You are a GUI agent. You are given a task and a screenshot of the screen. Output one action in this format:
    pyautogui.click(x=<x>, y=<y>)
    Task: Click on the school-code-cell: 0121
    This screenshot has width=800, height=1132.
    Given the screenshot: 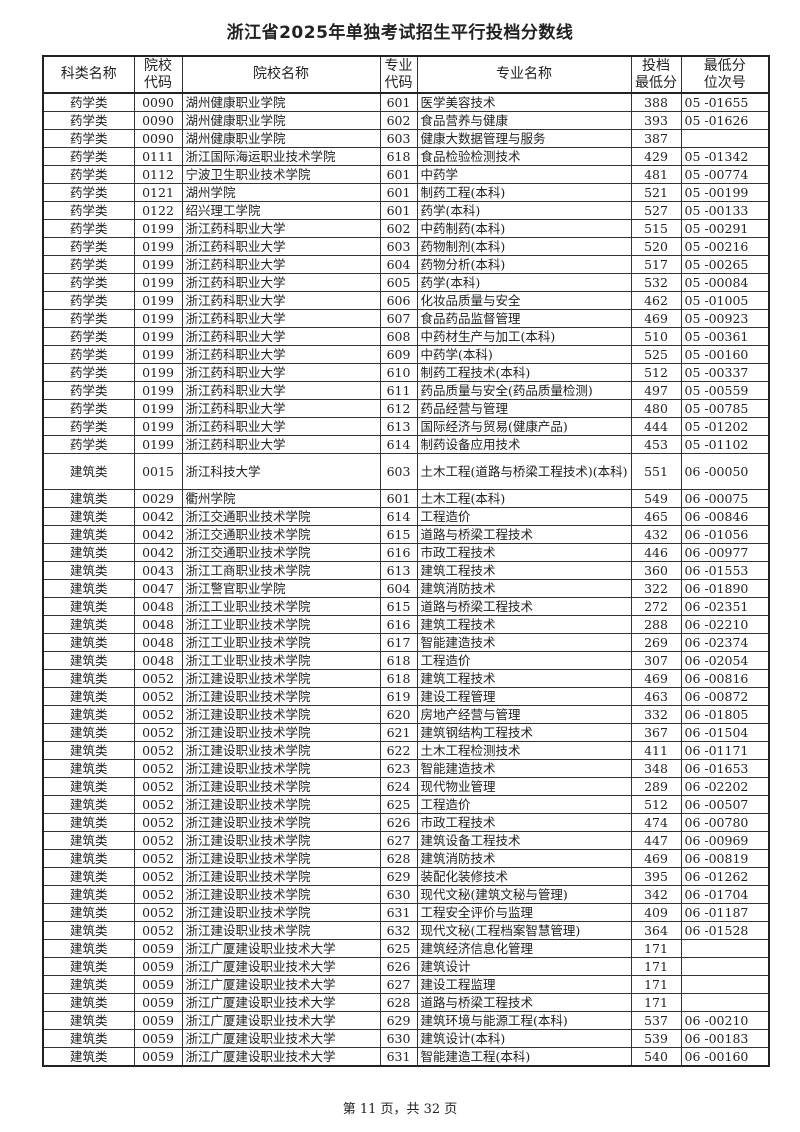 What is the action you would take?
    pyautogui.click(x=158, y=192)
    